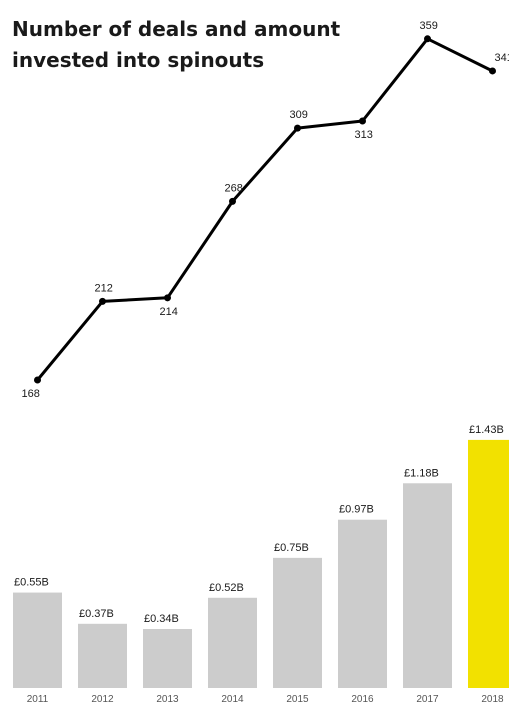 This screenshot has width=509, height=704. Describe the element at coordinates (102, 301) in the screenshot. I see `deal-point-2012` at that location.